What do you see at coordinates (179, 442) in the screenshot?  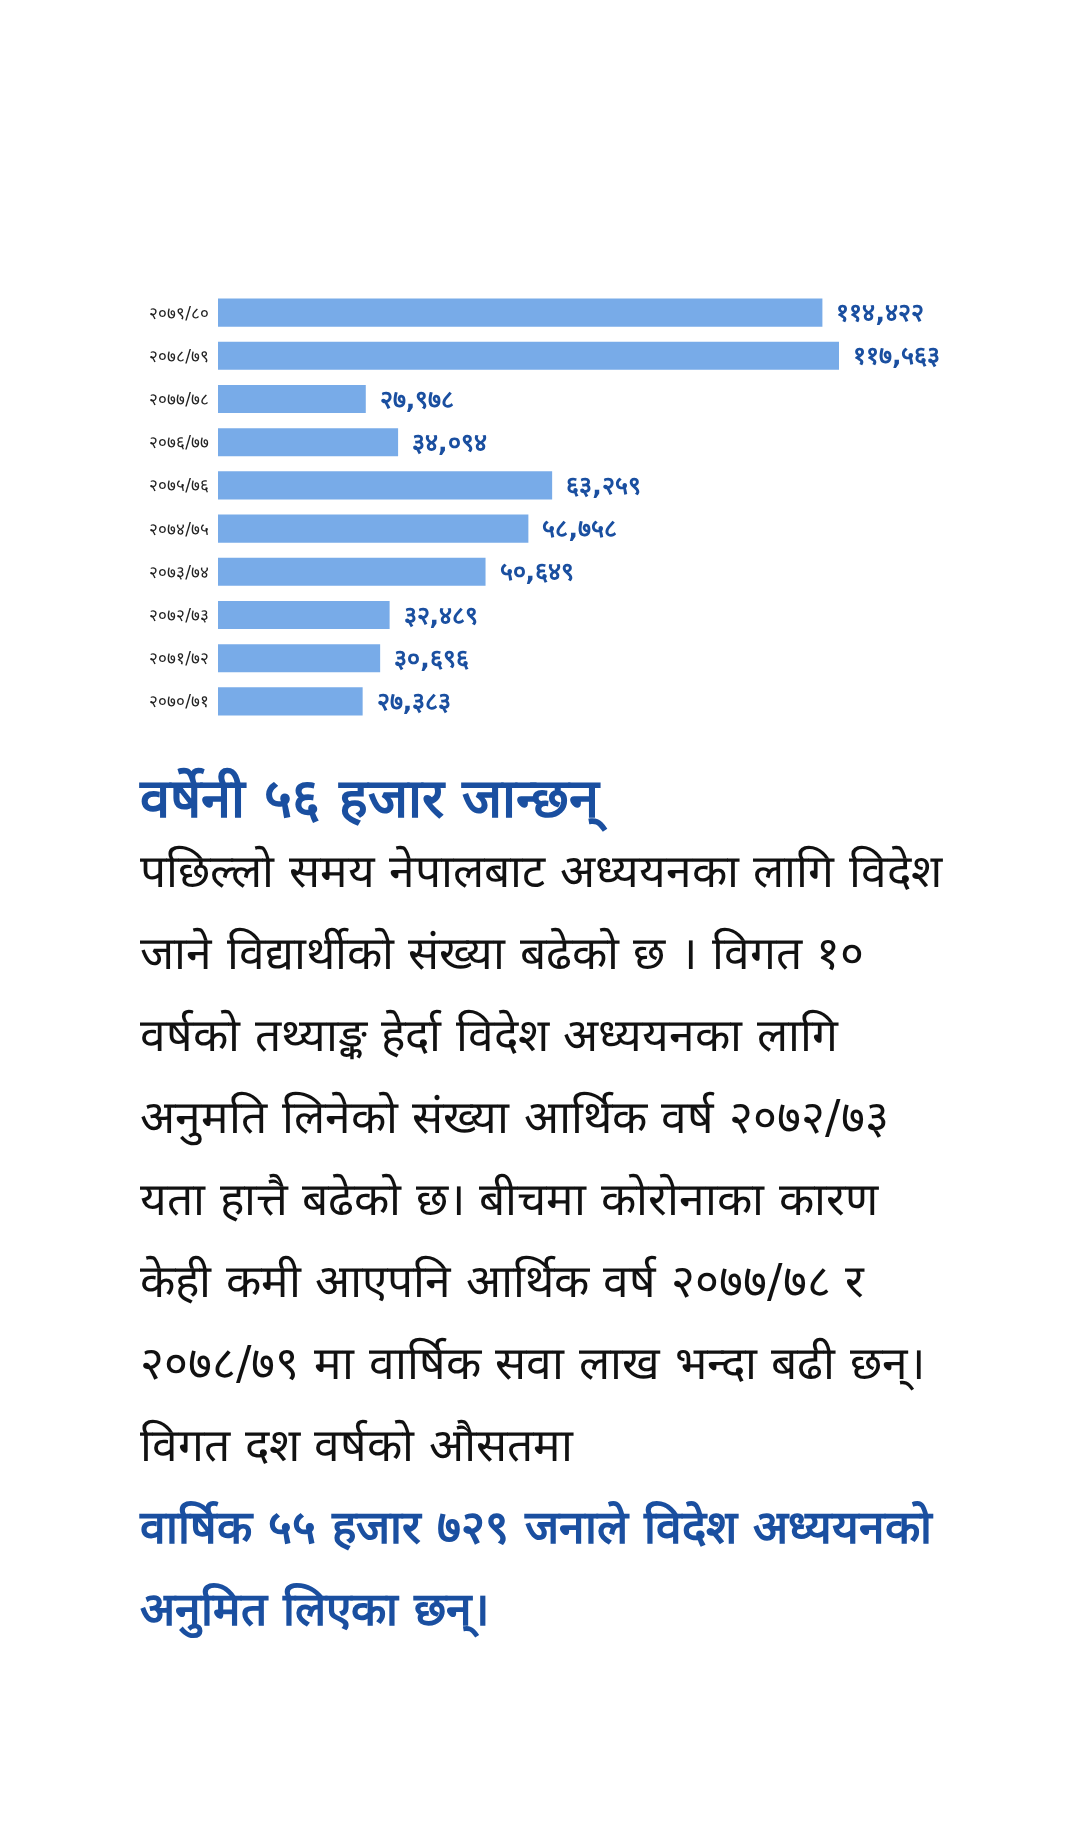 I see `y-tick-label: २०७६/७७` at bounding box center [179, 442].